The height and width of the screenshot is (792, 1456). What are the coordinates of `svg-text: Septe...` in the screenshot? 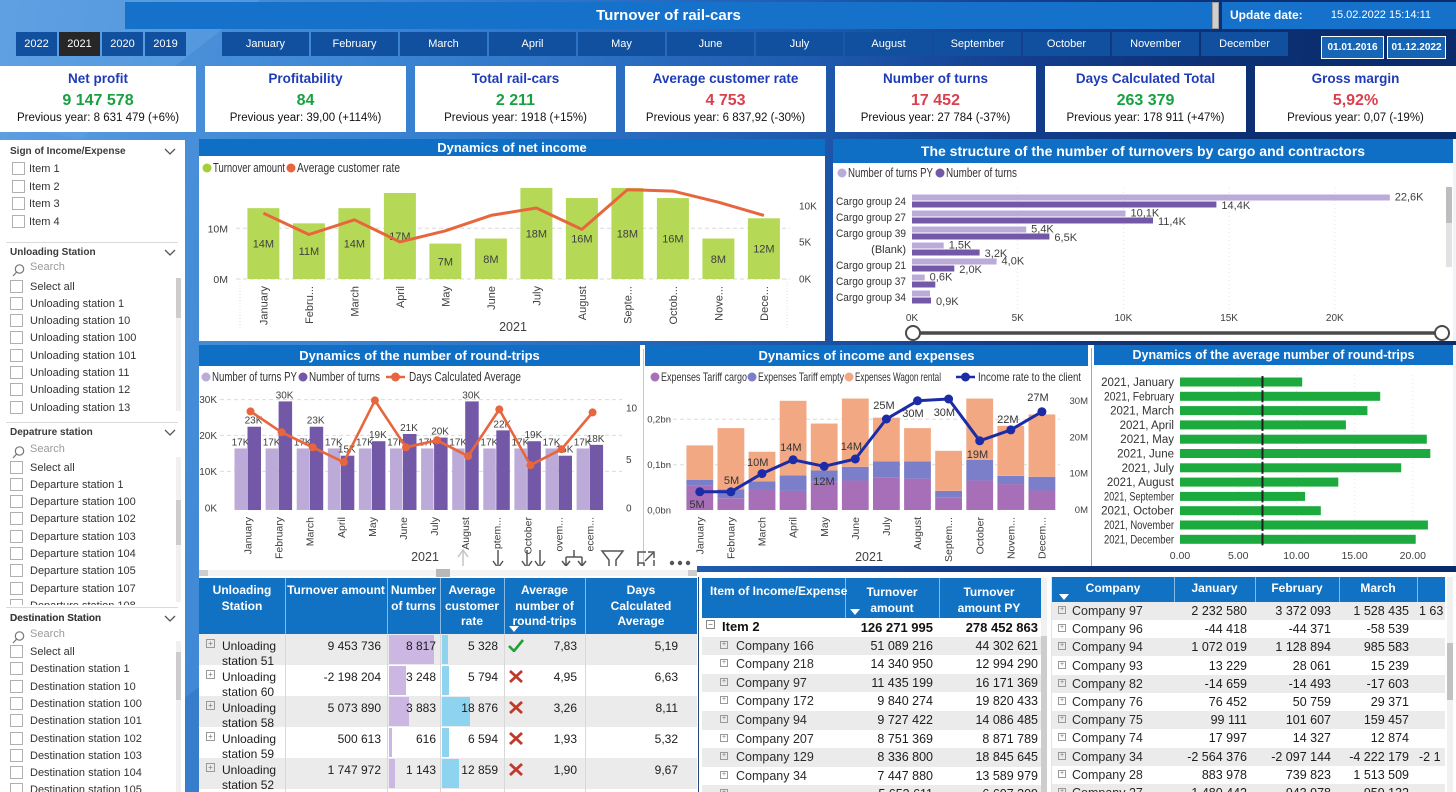 It's located at (628, 305).